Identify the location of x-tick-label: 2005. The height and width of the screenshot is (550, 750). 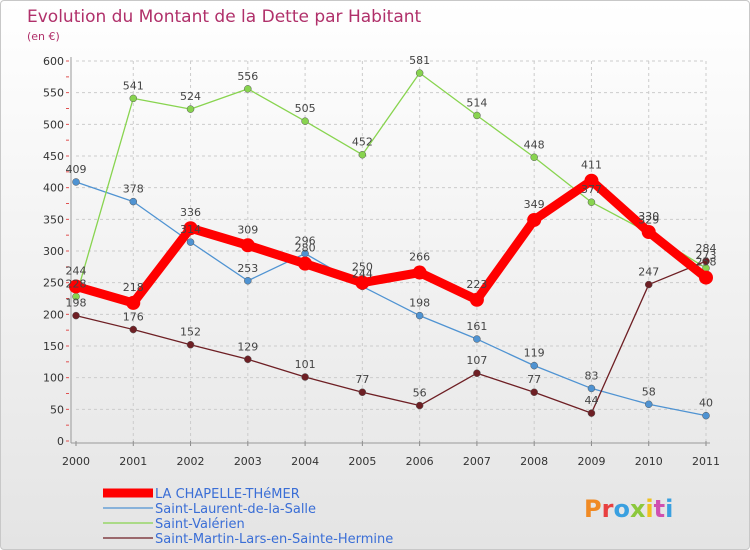
(362, 461).